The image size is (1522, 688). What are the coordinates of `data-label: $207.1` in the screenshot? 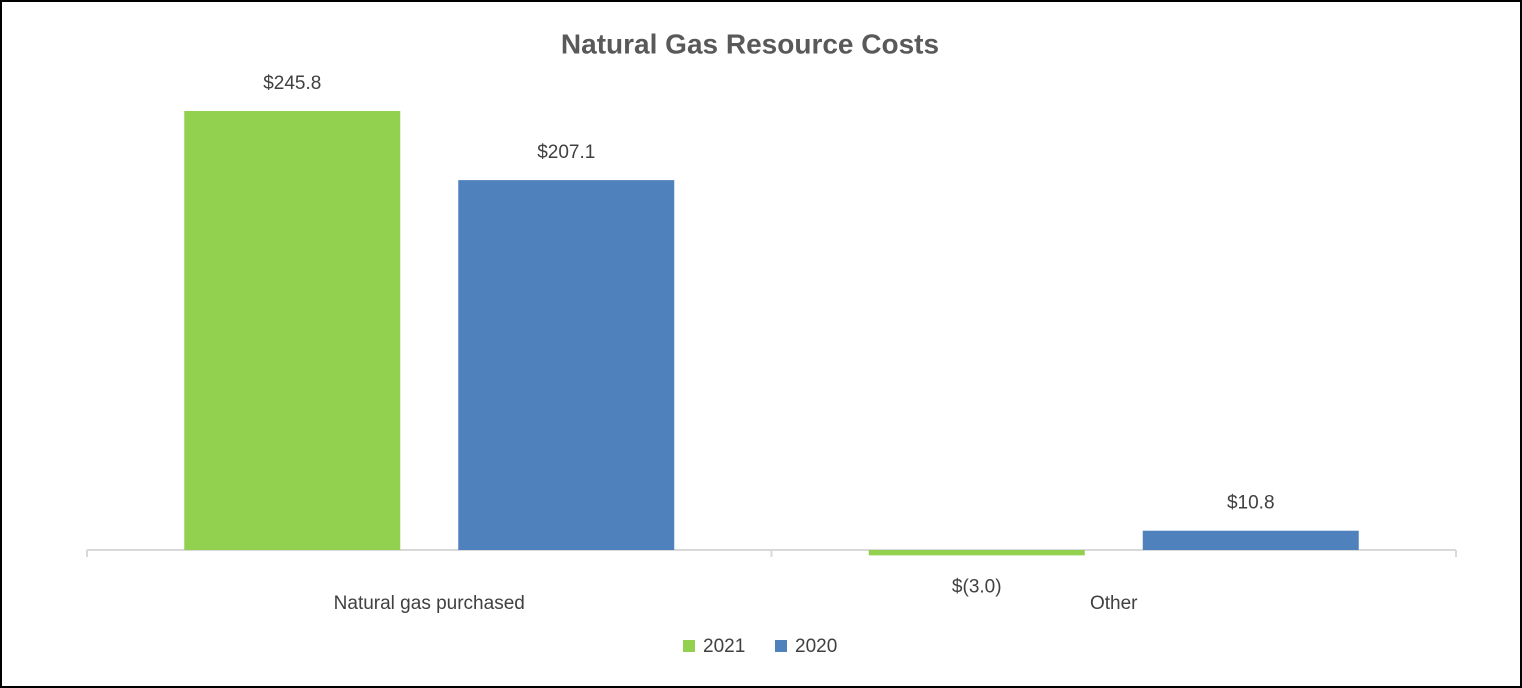 It's located at (566, 152).